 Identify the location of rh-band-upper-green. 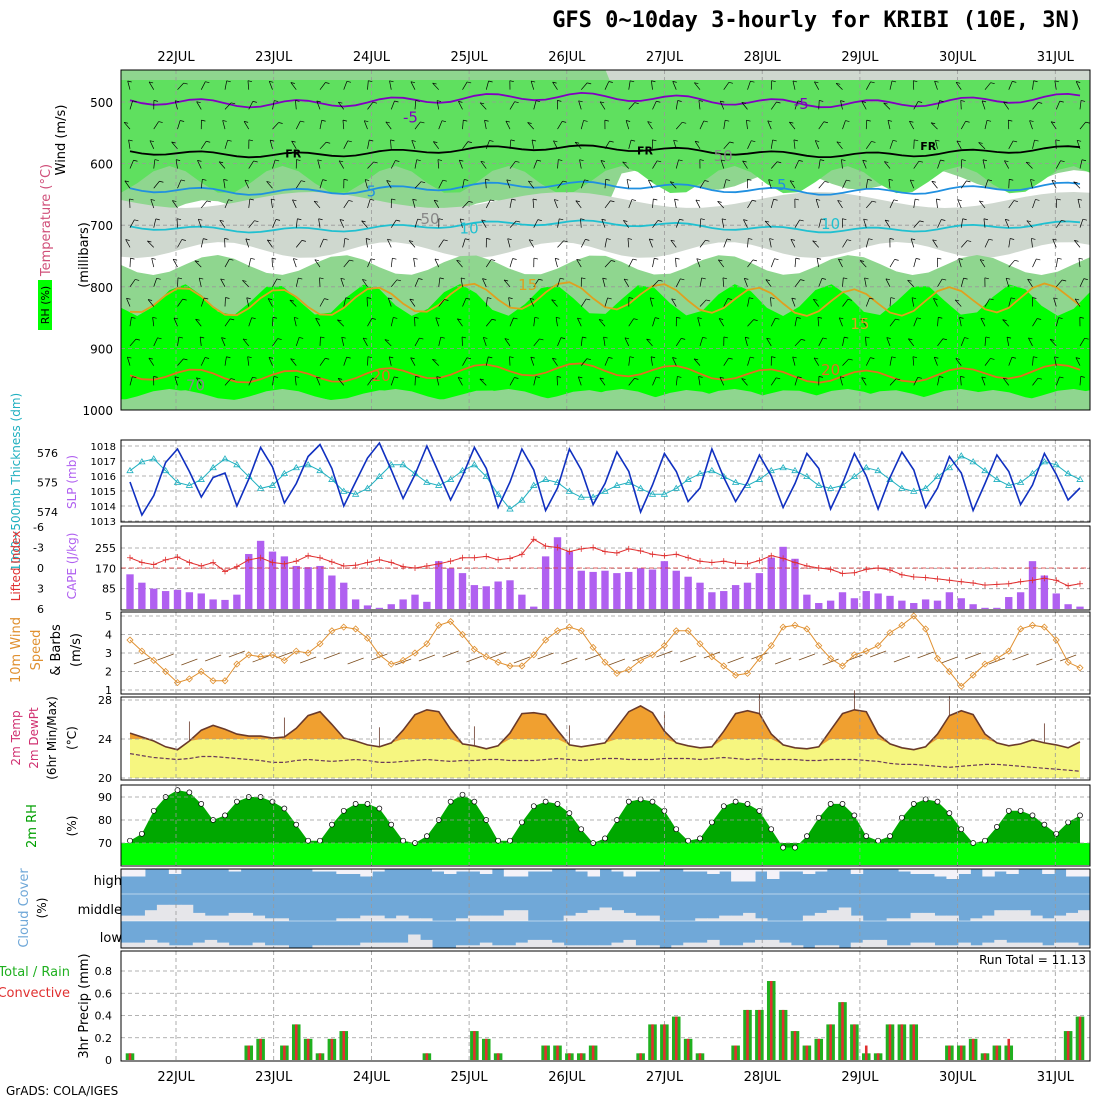
(605, 137).